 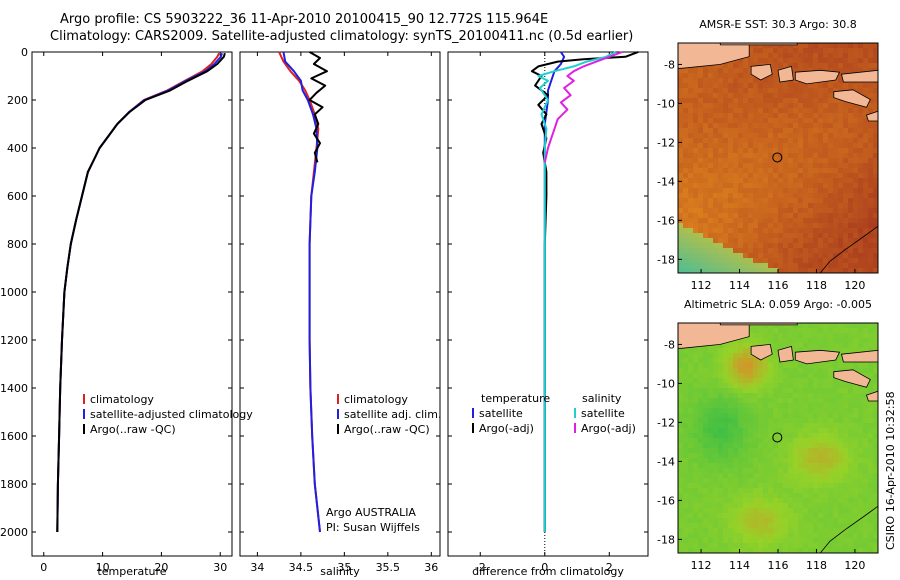 What do you see at coordinates (666, 181) in the screenshot?
I see `sst-map-ytick-label: -14` at bounding box center [666, 181].